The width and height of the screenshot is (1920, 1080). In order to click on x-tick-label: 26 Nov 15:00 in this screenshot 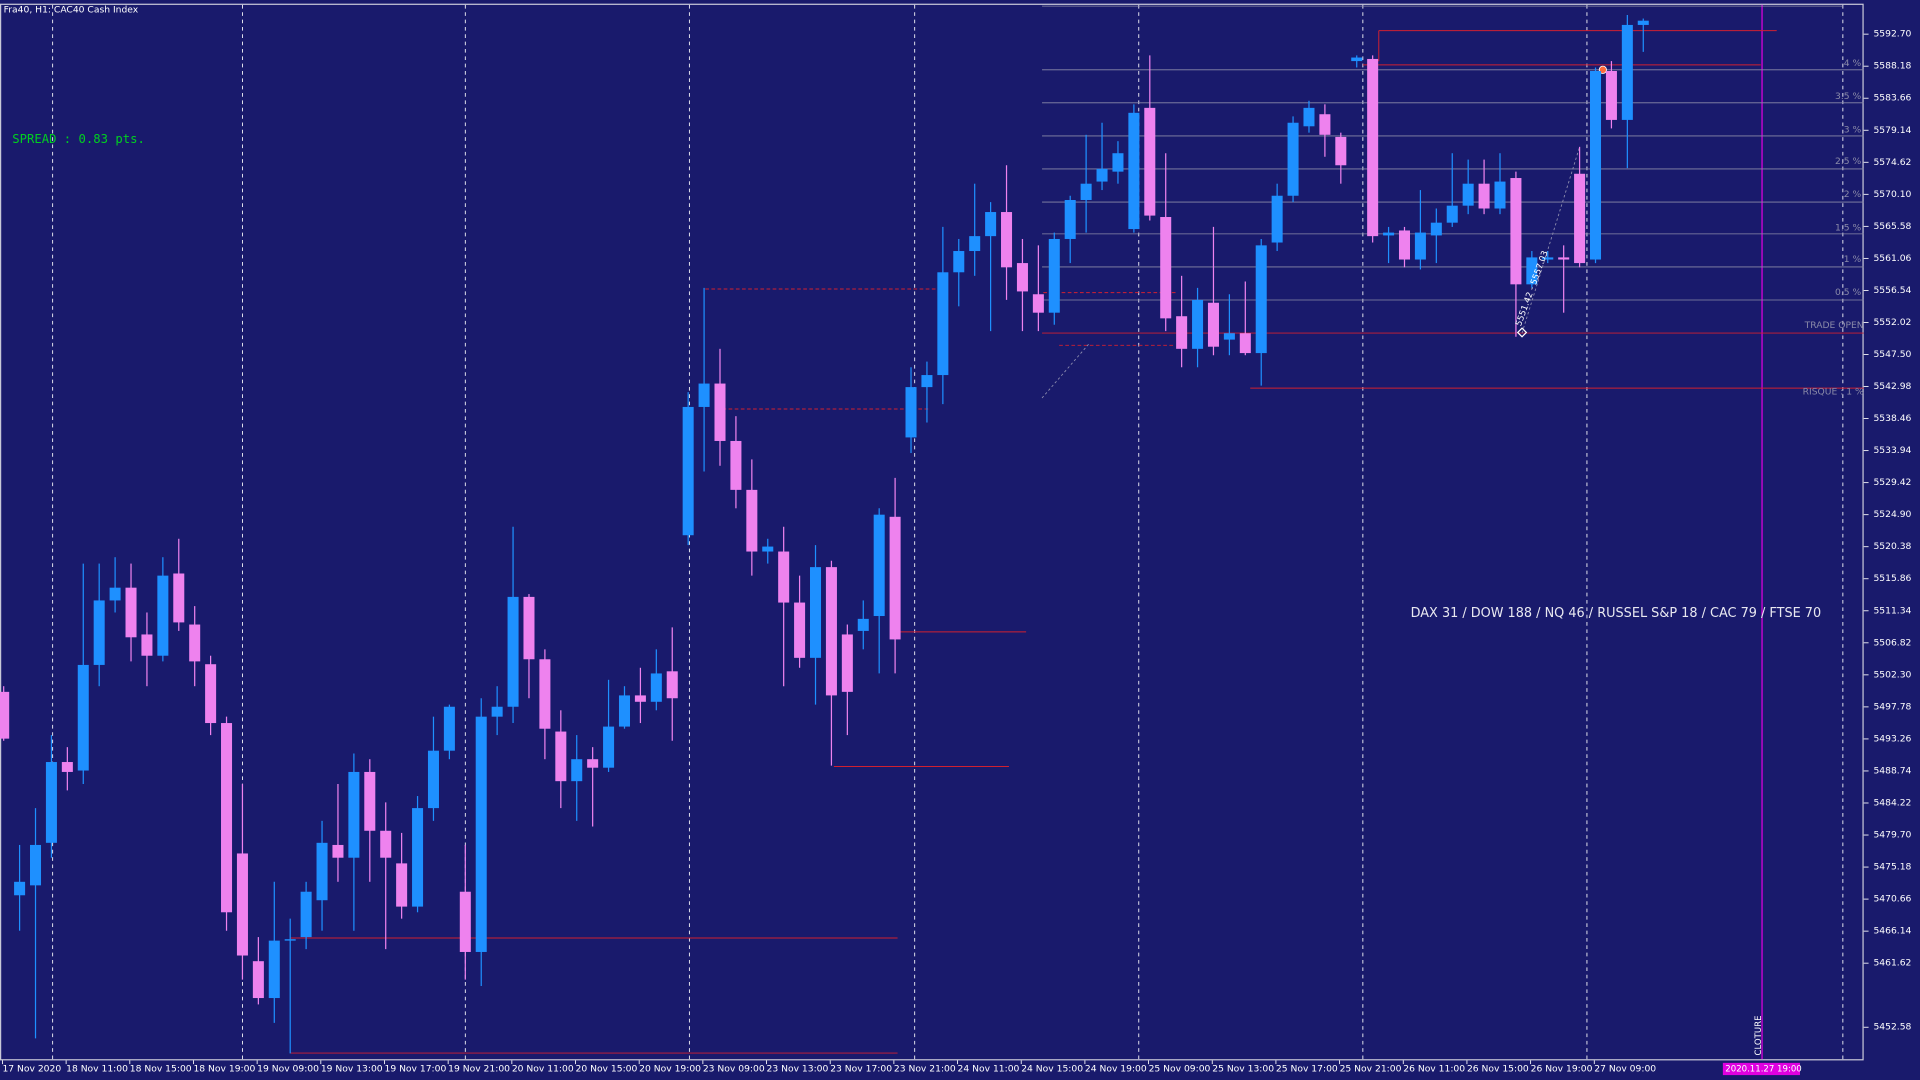, I will do `click(1498, 1068)`.